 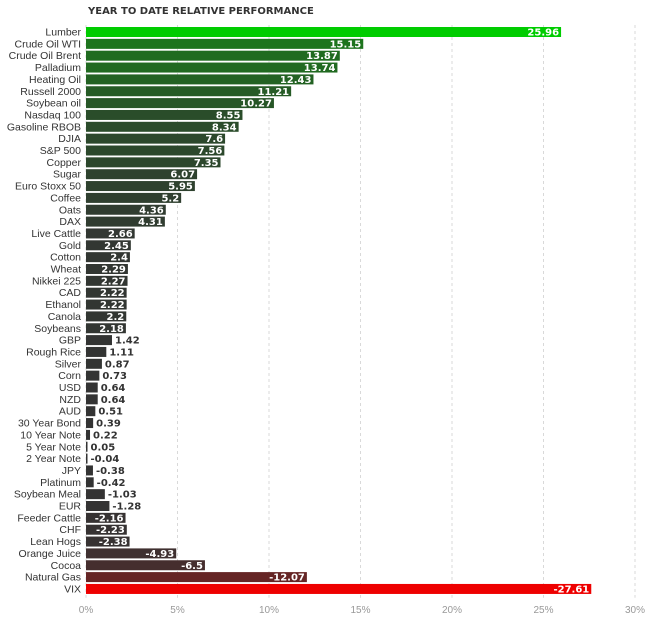 I want to click on bar-cad, so click(x=106, y=292).